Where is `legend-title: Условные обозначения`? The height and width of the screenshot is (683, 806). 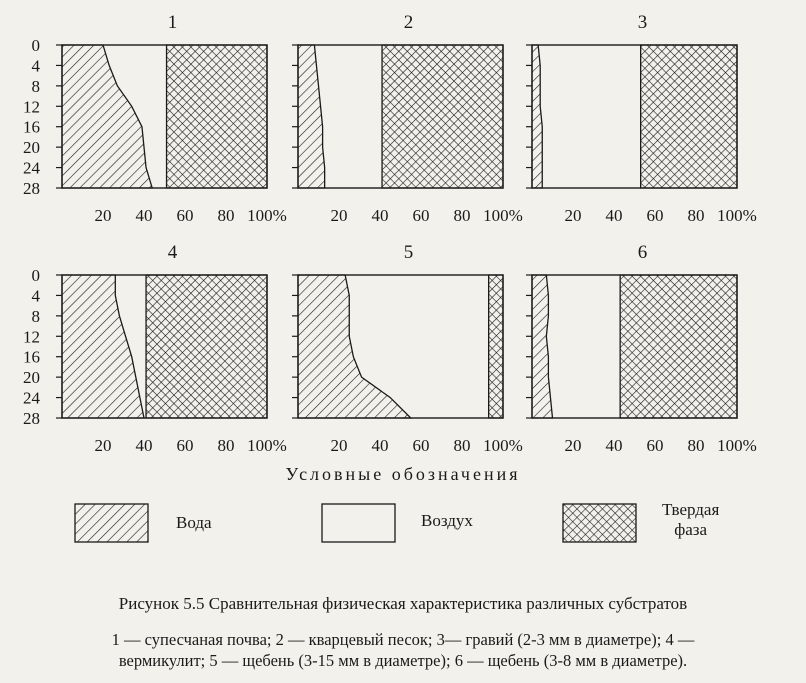 legend-title: Условные обозначения is located at coordinates (403, 474).